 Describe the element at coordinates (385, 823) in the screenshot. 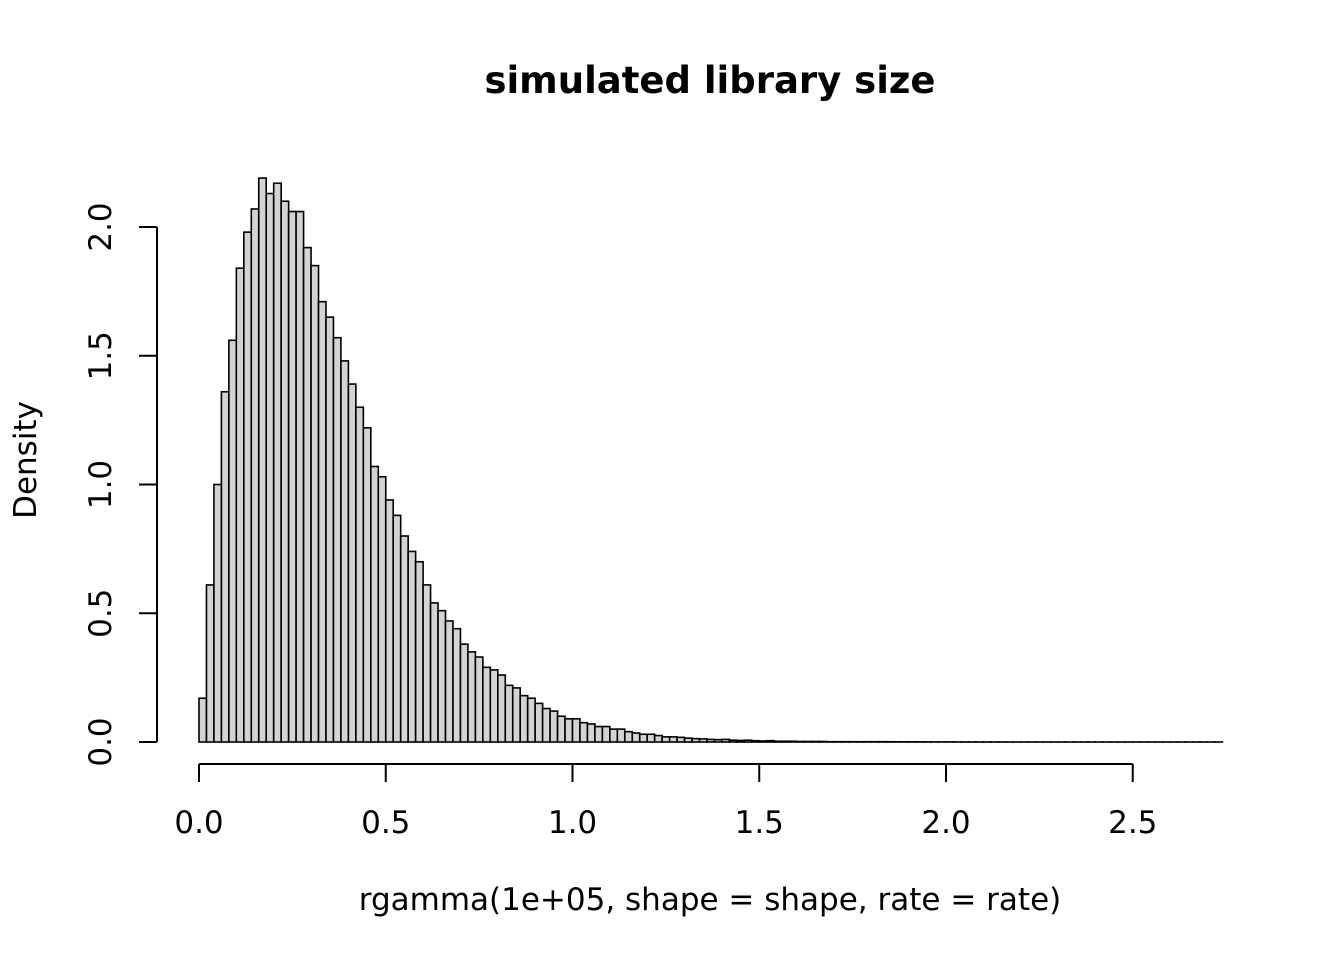

I see `x-tick-label: 0.5` at that location.